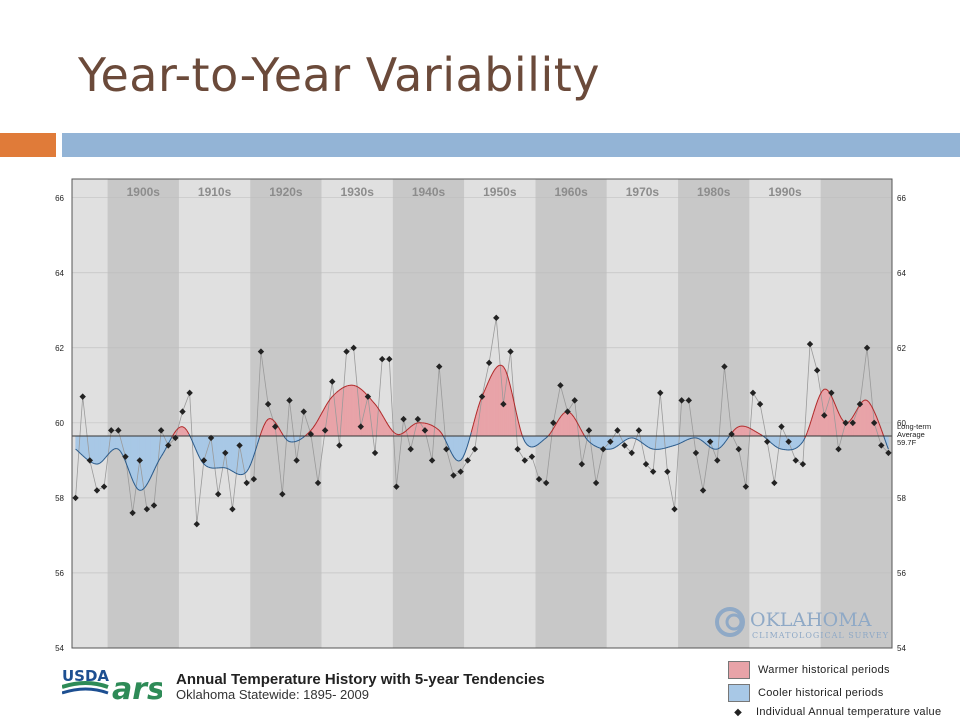 The height and width of the screenshot is (720, 960). Describe the element at coordinates (901, 348) in the screenshot. I see `y-tick-label-right: 62` at that location.